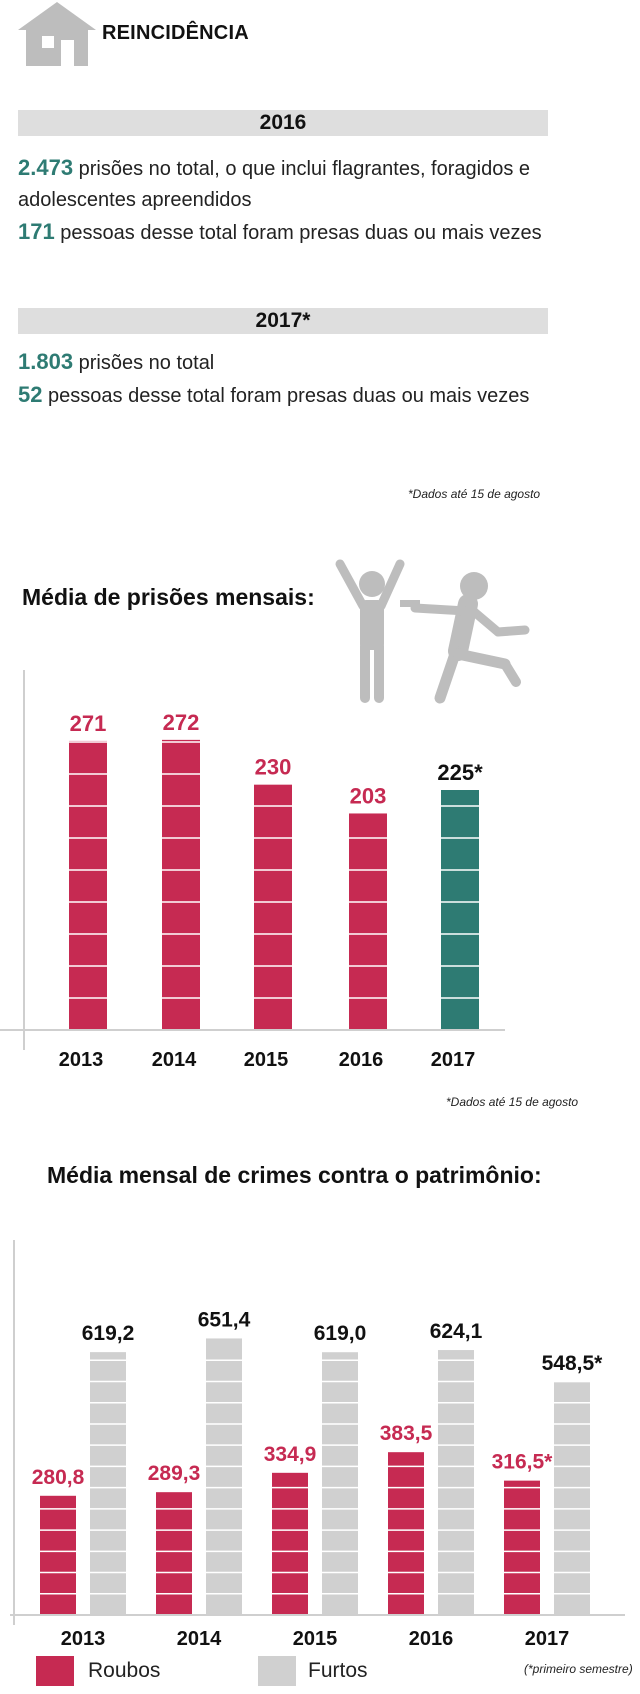 The image size is (640, 1694). What do you see at coordinates (124, 1670) in the screenshot?
I see `legend-label-roubos: Roubos` at bounding box center [124, 1670].